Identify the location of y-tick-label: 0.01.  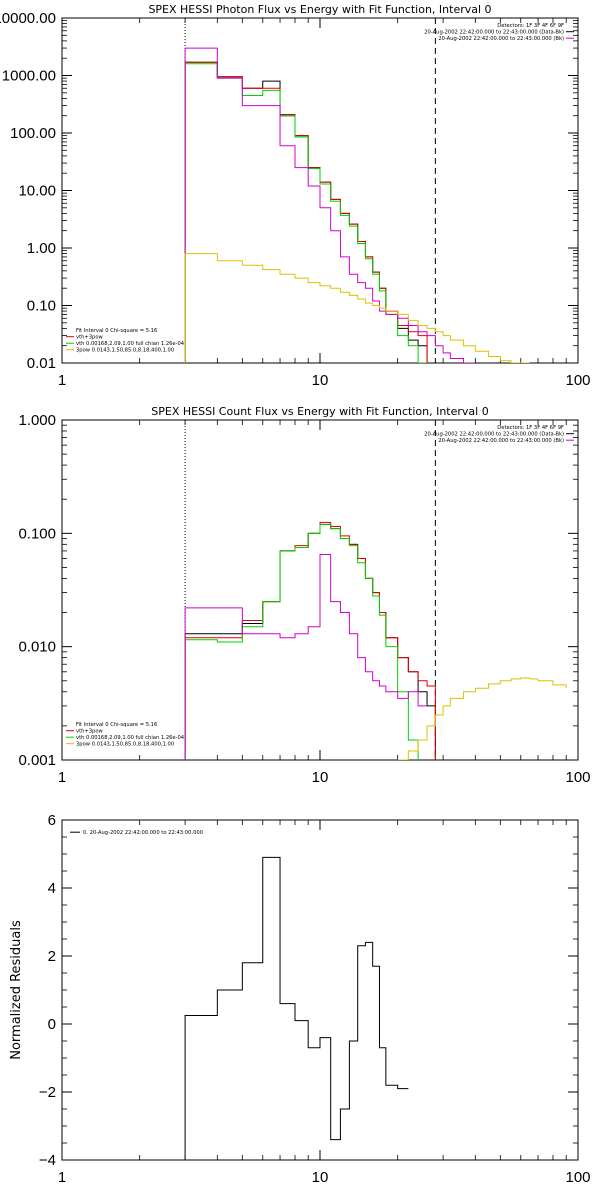
(41, 363).